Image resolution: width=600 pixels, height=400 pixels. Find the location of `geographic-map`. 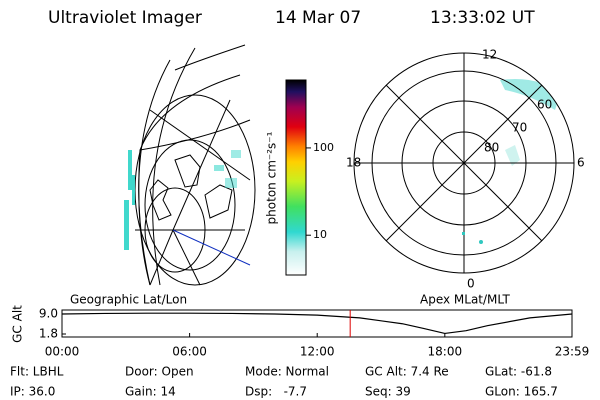

geographic-map is located at coordinates (190, 165).